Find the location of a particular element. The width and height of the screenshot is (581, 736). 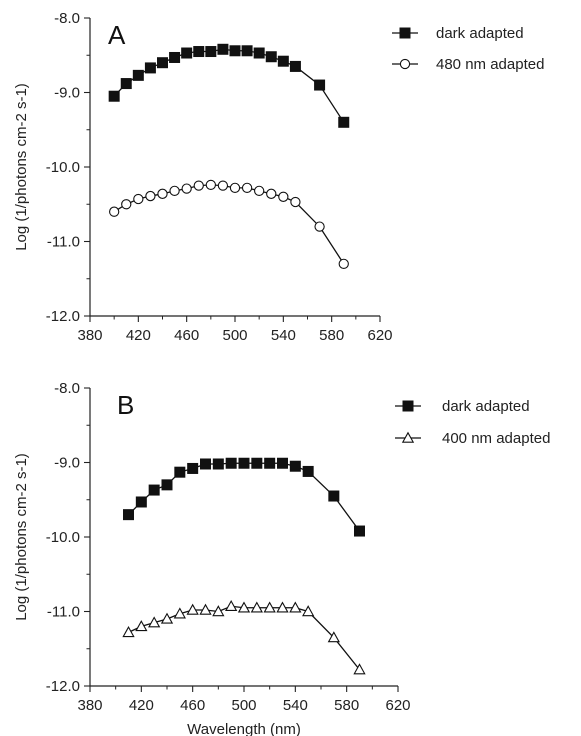

legend-entry: 400 nm adapted is located at coordinates (472, 438).